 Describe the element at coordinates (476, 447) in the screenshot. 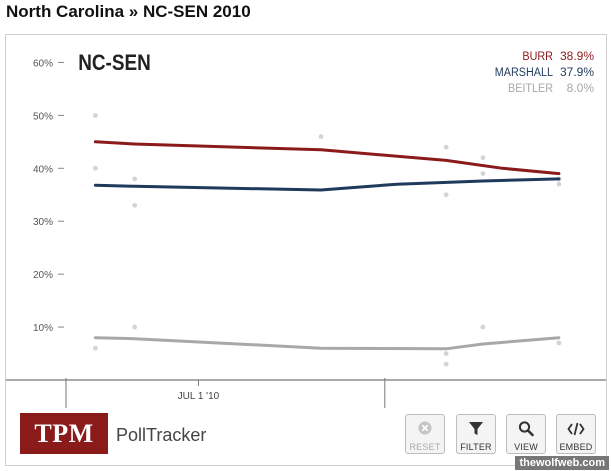

I see `filter-label: FILTER` at that location.